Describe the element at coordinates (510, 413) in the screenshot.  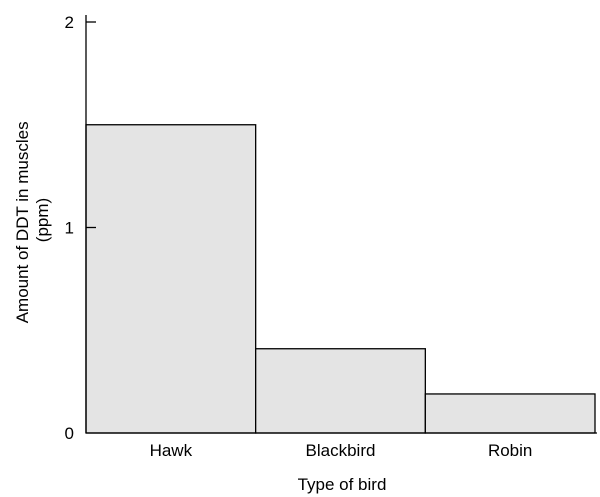
I see `bar-robin` at that location.